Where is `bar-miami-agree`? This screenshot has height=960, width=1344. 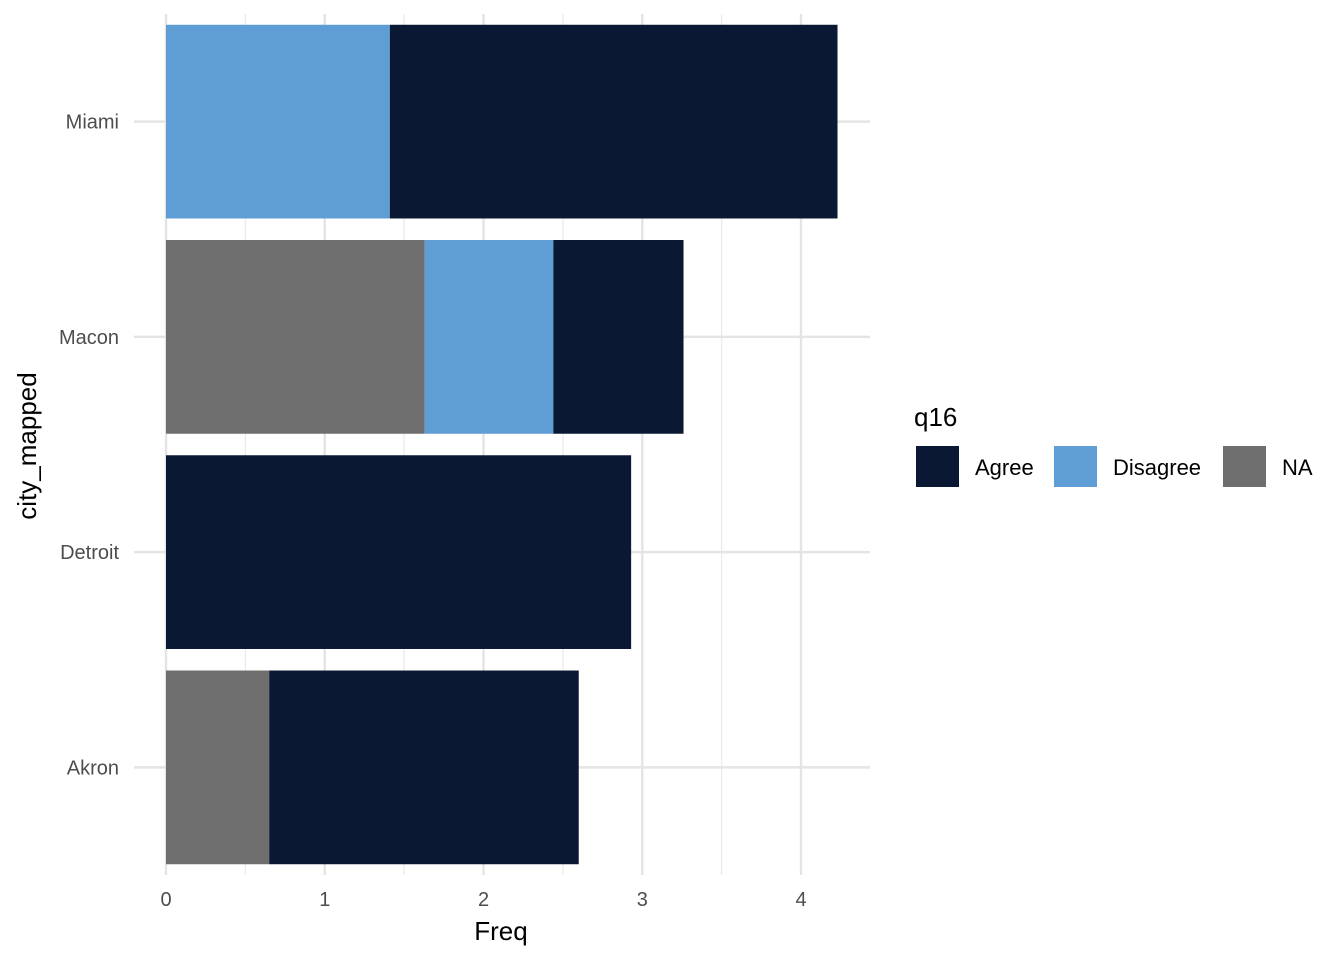
bar-miami-agree is located at coordinates (613, 121).